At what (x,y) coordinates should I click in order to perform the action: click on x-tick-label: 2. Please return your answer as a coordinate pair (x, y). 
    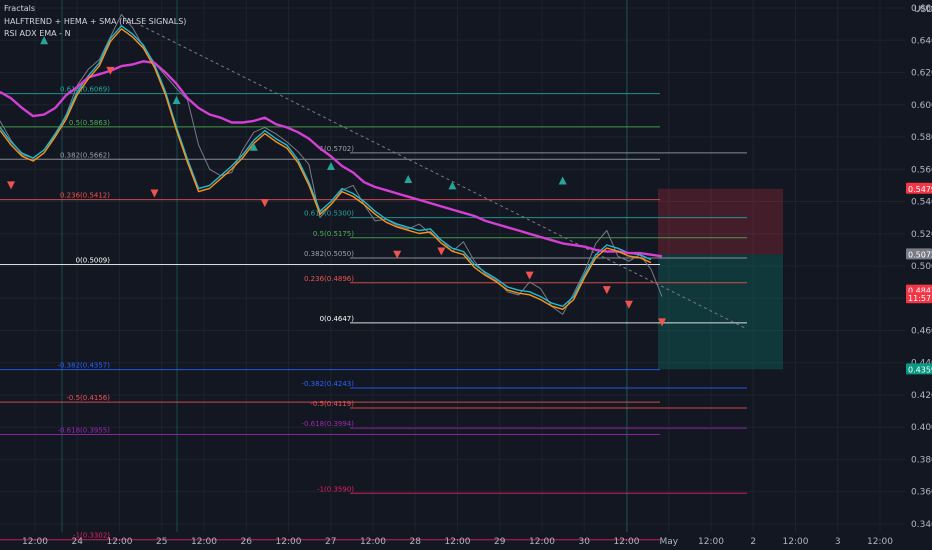
    Looking at the image, I should click on (753, 542).